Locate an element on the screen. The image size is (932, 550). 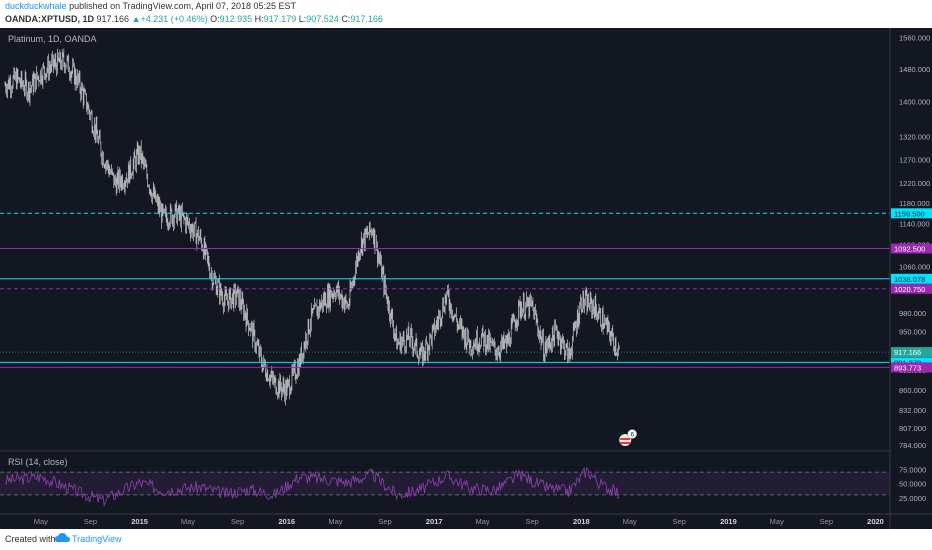
price-tick-label: 1060.000 is located at coordinates (914, 266).